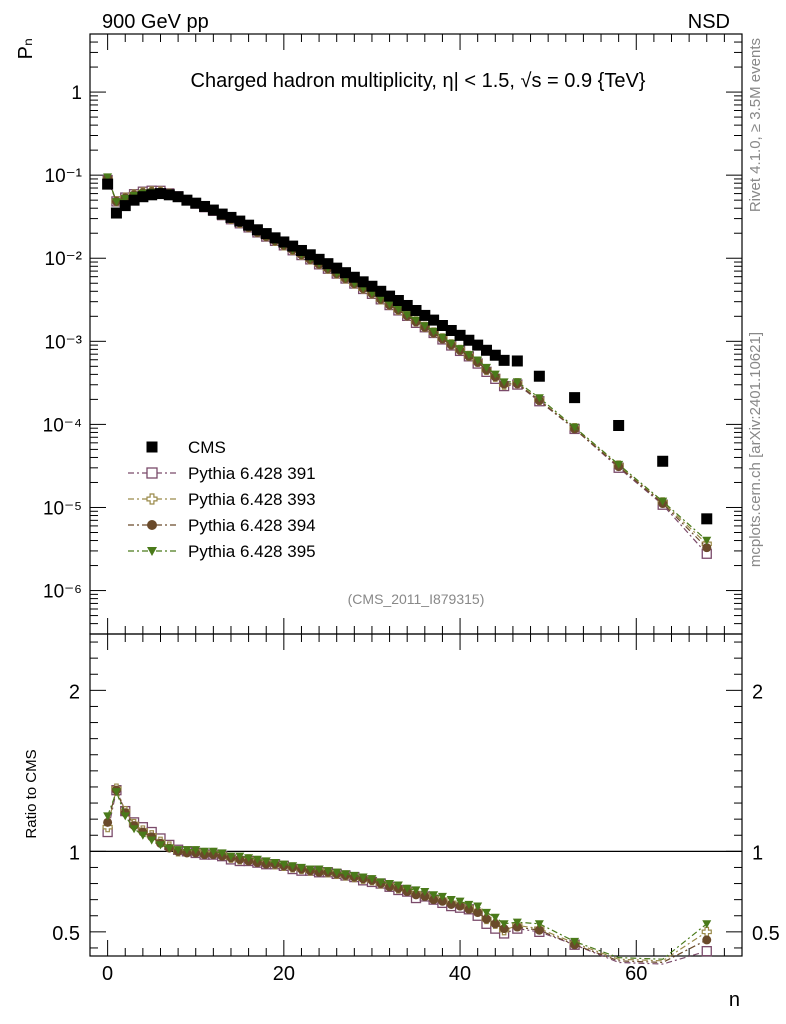 This screenshot has width=786, height=1024. Describe the element at coordinates (62, 592) in the screenshot. I see `y-tick-label: 10⁻⁶` at that location.